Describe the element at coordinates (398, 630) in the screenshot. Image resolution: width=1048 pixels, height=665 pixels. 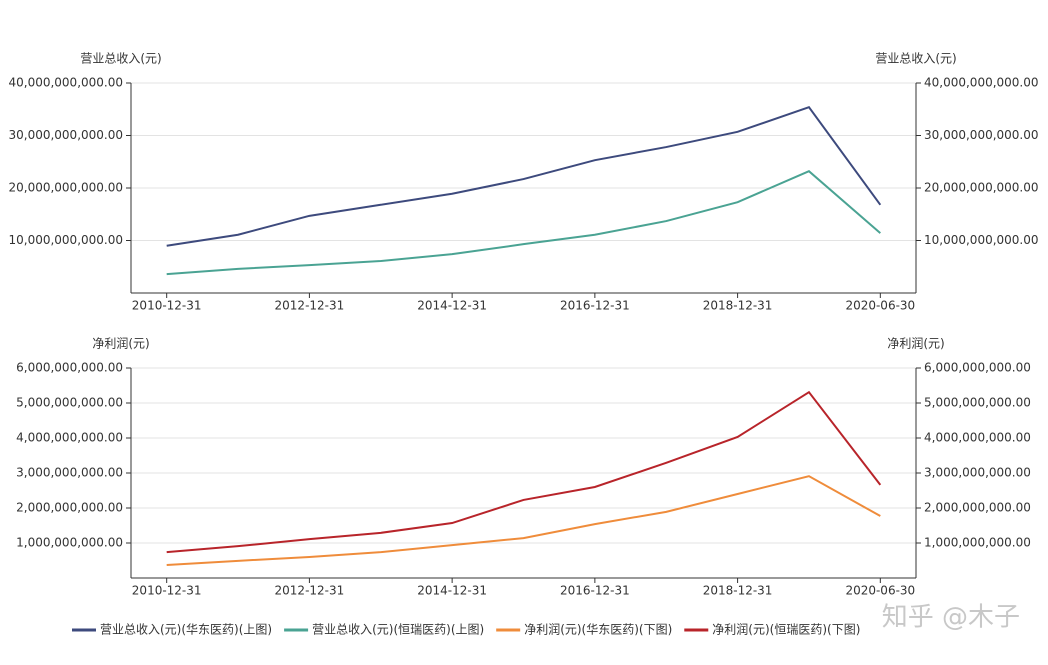
I see `legend-label: 营业总收入(元)(恒瑞医药)(上图)` at that location.